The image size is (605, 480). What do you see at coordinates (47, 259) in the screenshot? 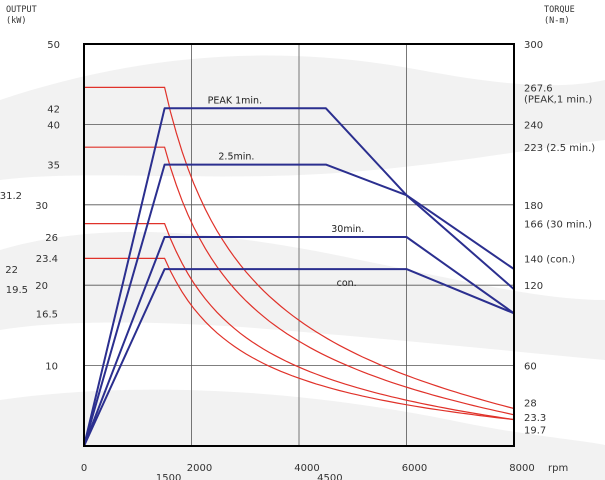
I see `left-tick-7: 23.4` at bounding box center [47, 259].